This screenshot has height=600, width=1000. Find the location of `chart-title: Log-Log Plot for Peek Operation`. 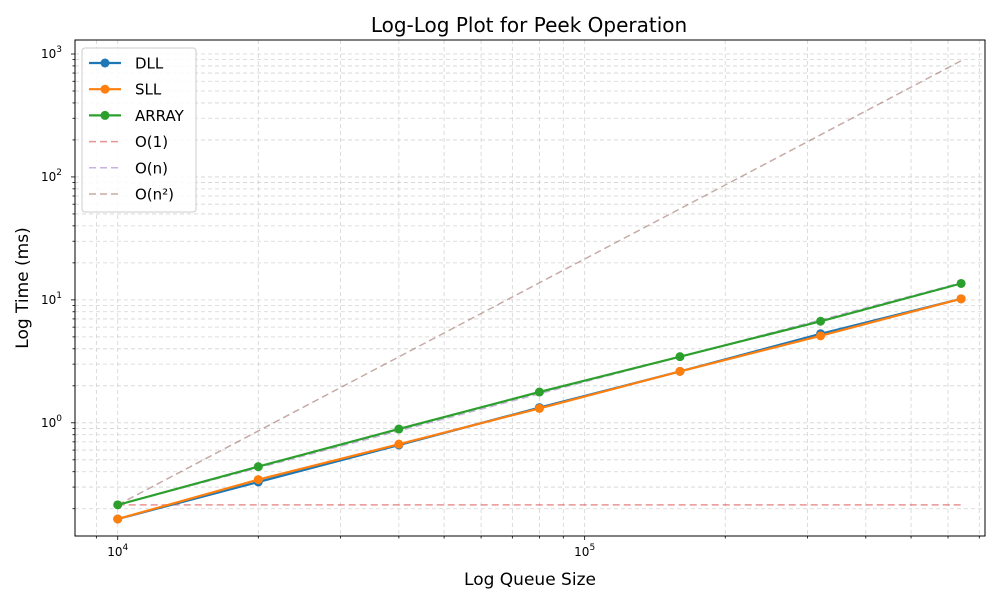

chart-title: Log-Log Plot for Peek Operation is located at coordinates (529, 25).